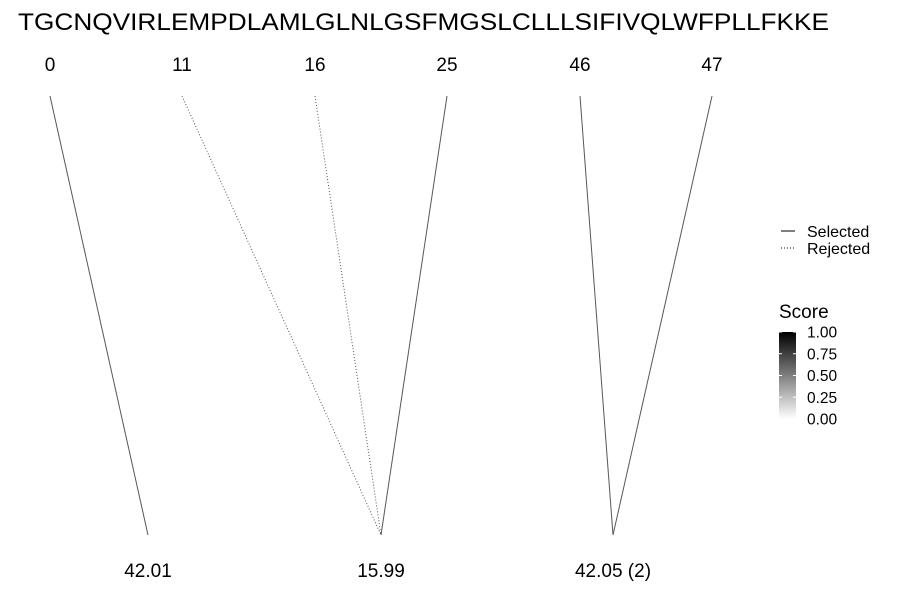 This screenshot has height=600, width=900. I want to click on position-labels: 0 11 16 25 46 47, so click(384, 65).